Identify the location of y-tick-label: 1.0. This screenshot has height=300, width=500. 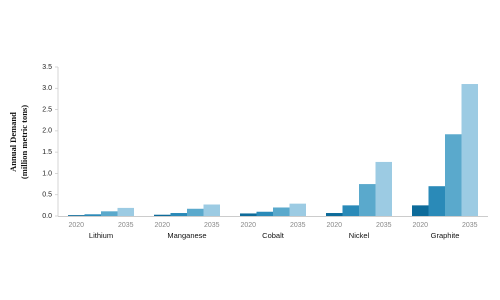
(47, 173).